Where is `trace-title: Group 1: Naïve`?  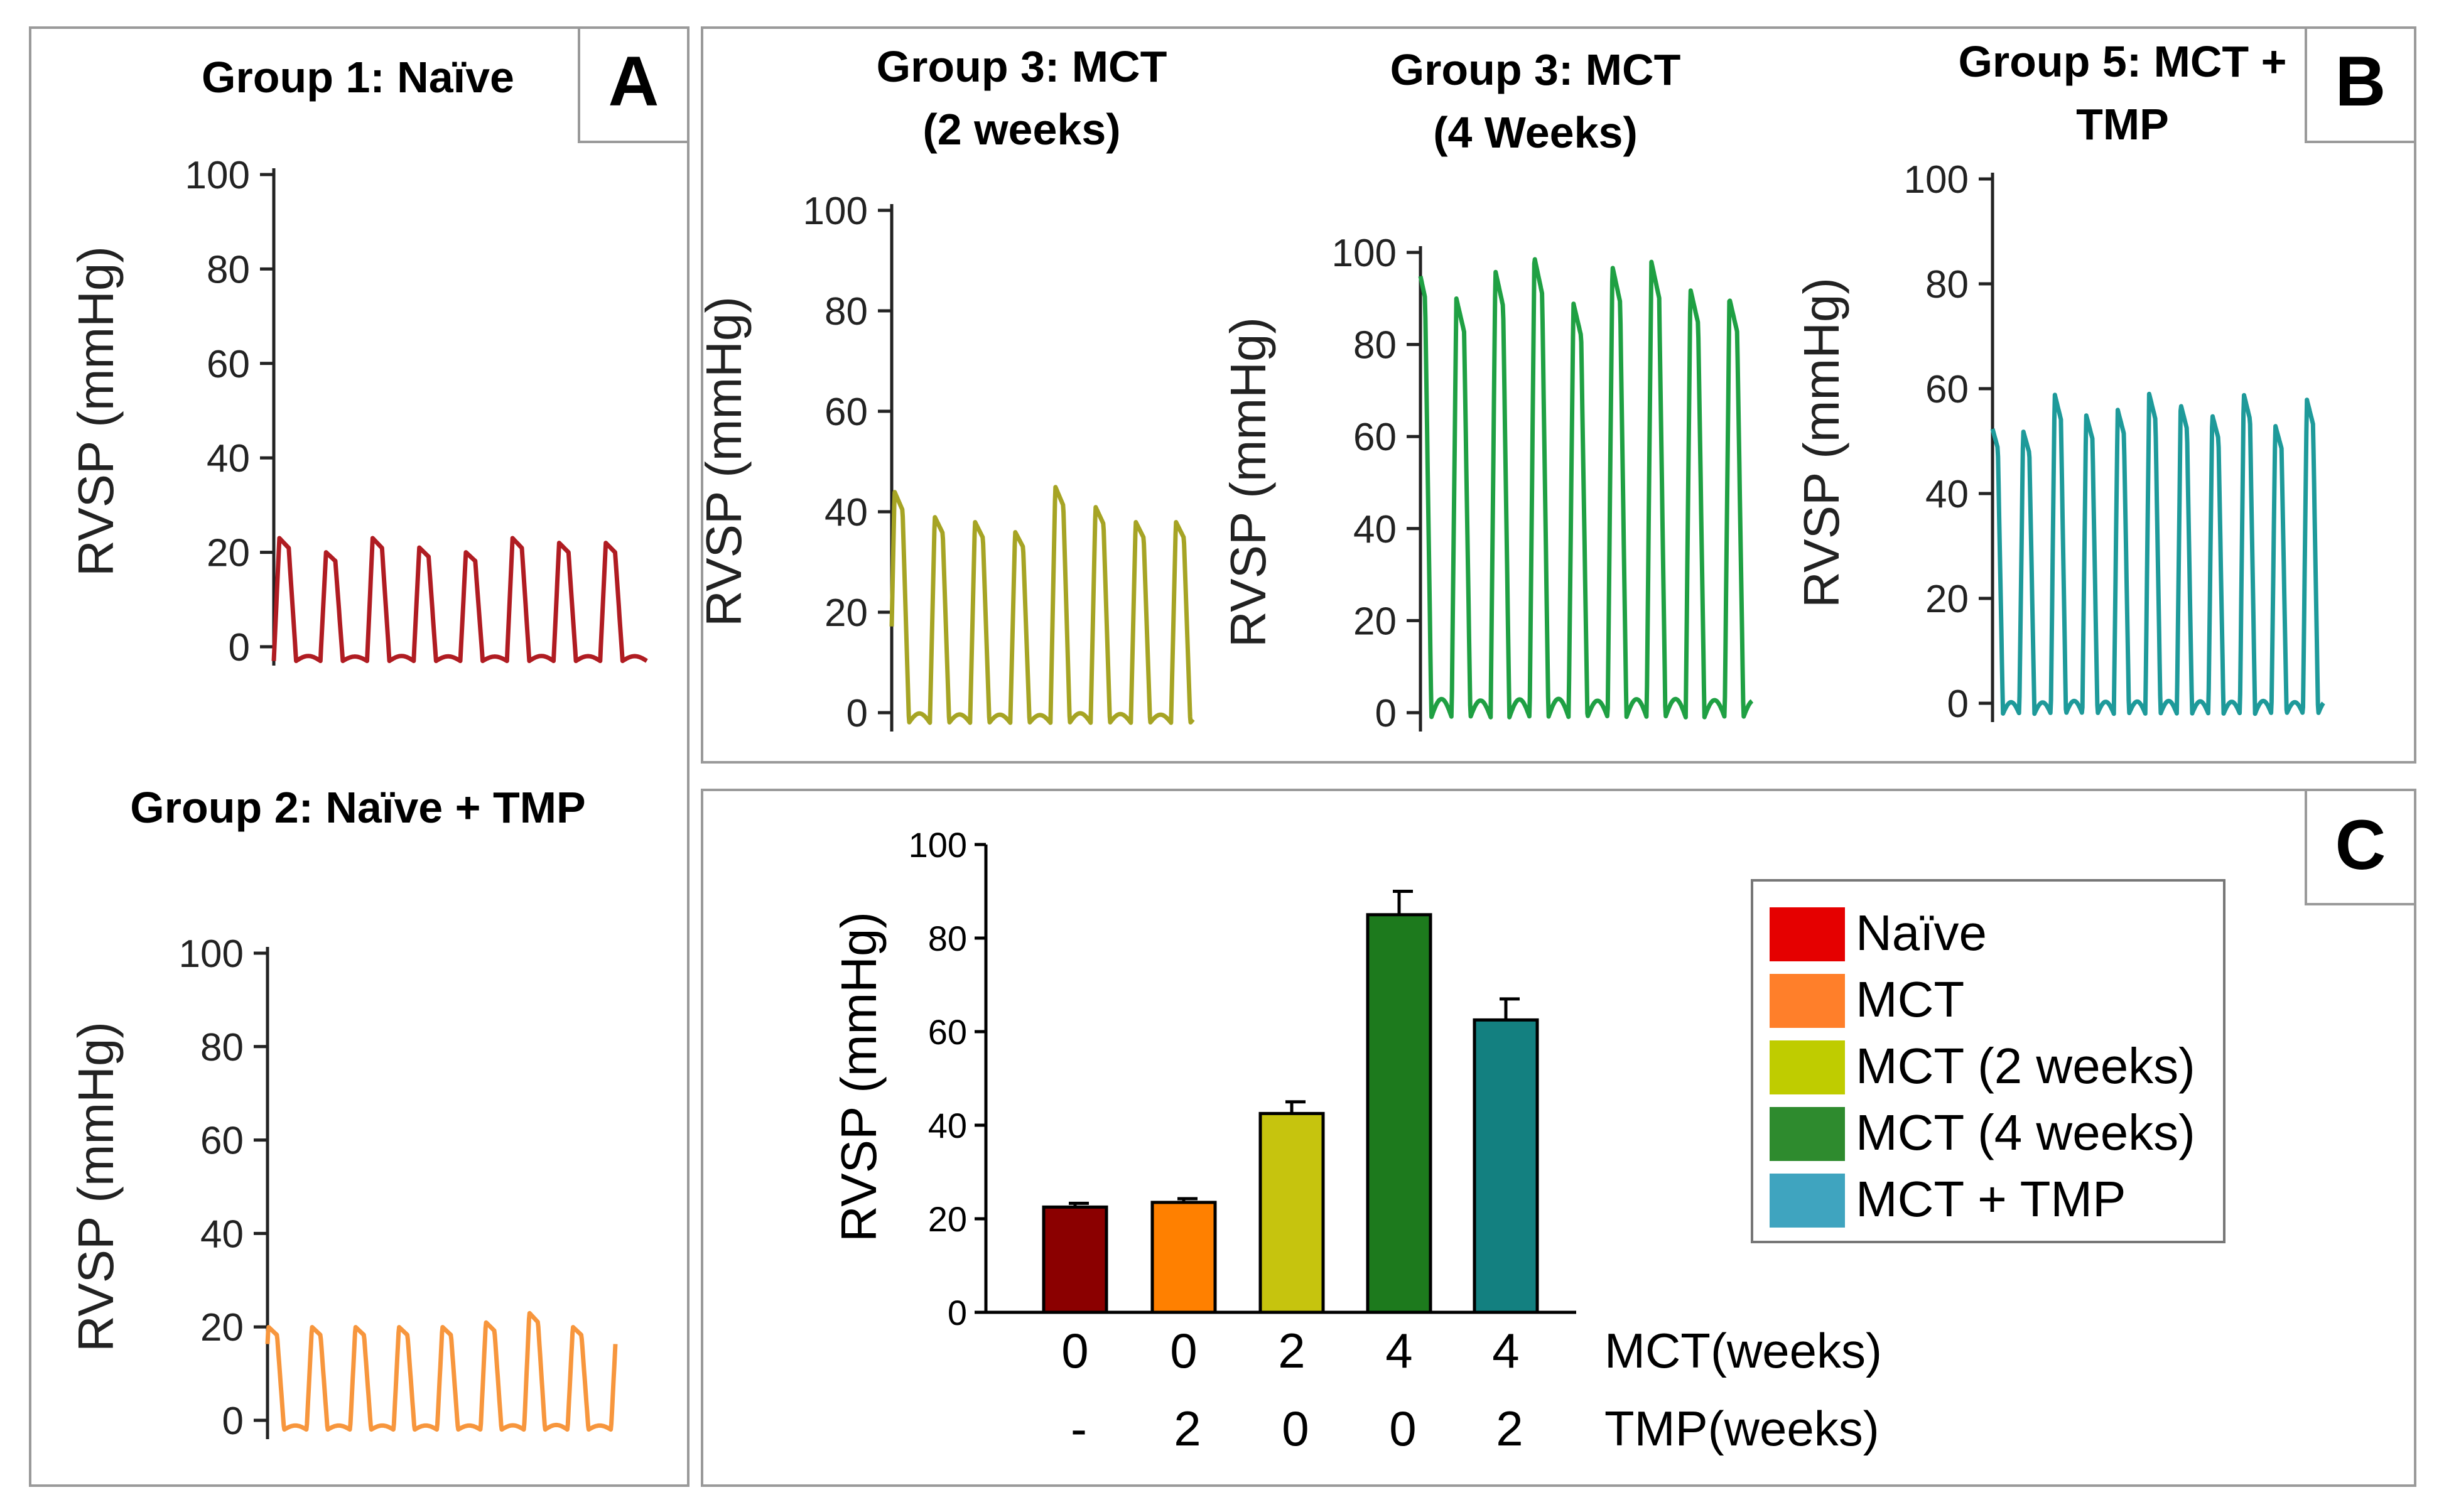
trace-title: Group 1: Naïve is located at coordinates (358, 77).